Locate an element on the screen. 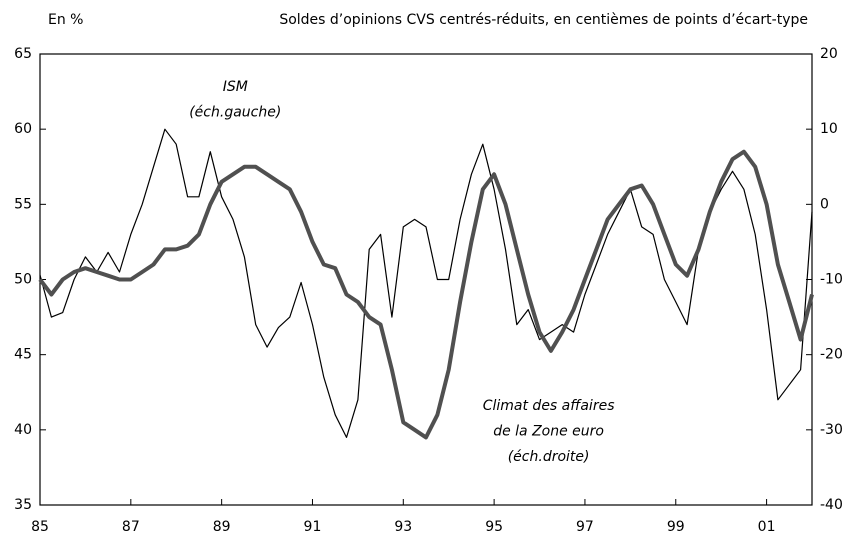 The width and height of the screenshot is (856, 543). annotation: (éch.droite) is located at coordinates (549, 457).